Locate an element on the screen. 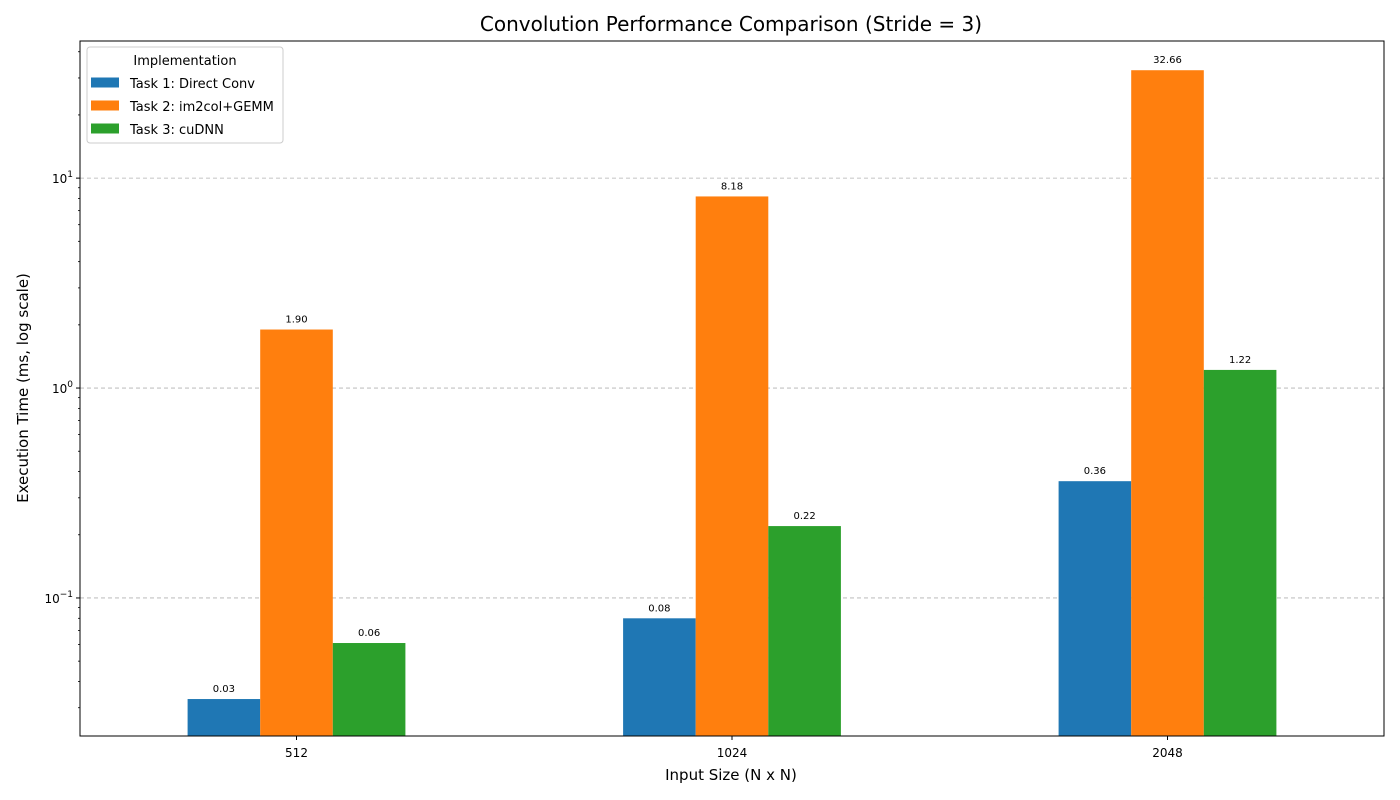  bar-value-label: 0.06 is located at coordinates (369, 633).